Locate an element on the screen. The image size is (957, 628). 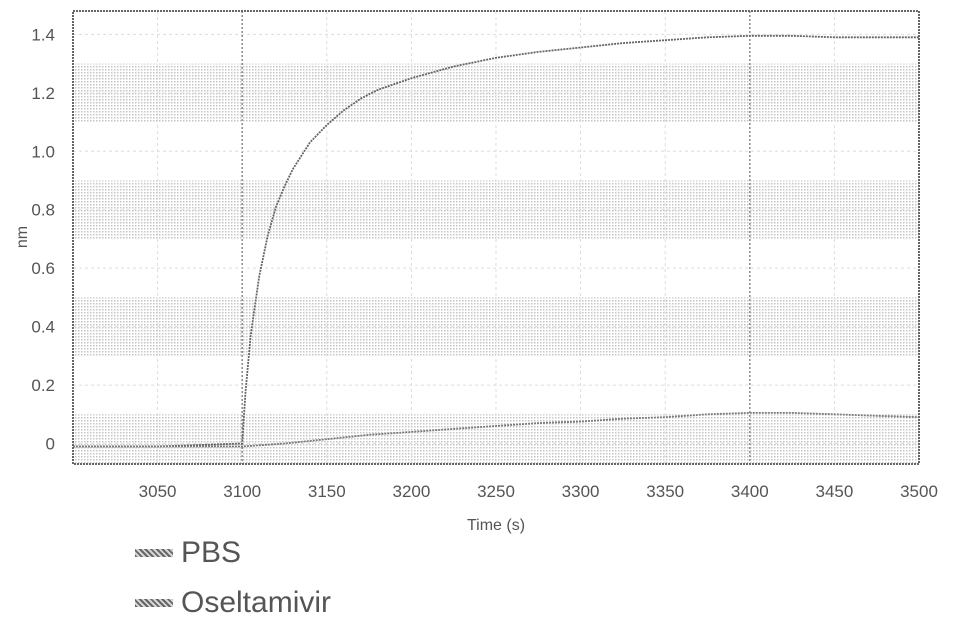
y-tick-label: 0 is located at coordinates (50, 444).